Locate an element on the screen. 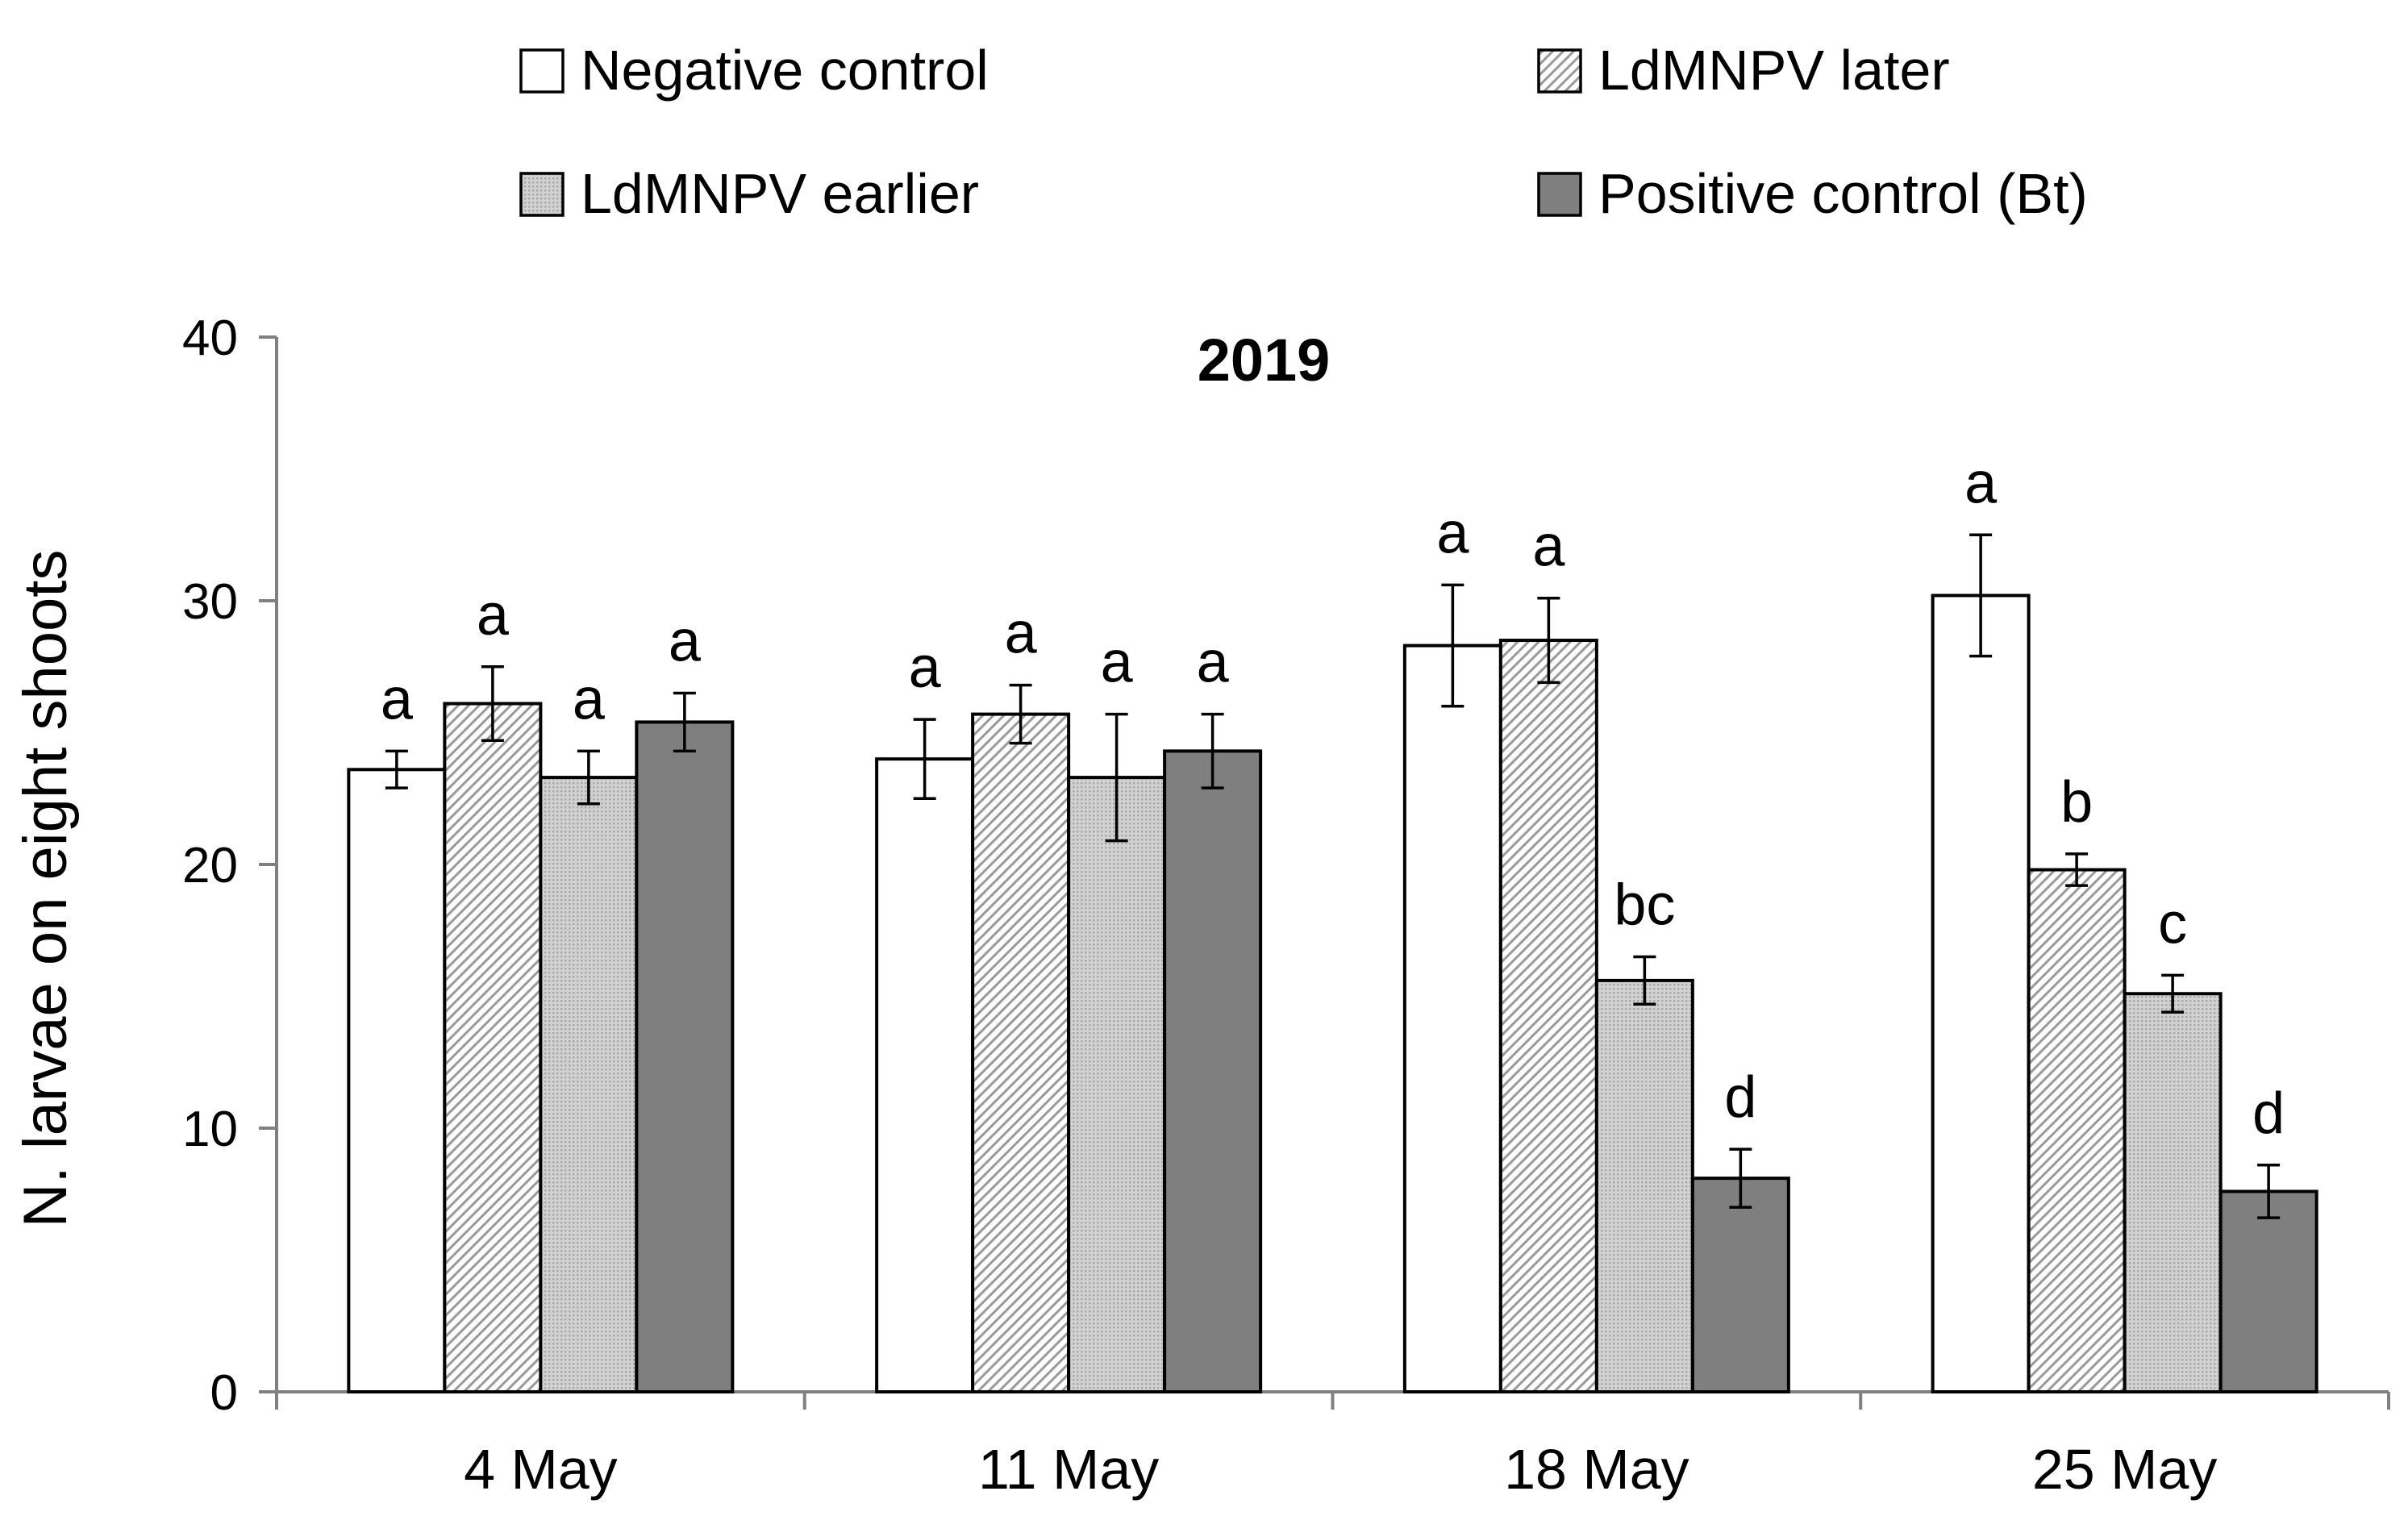 The height and width of the screenshot is (1537, 2408). x-tick-label: 25 May is located at coordinates (2125, 1470).